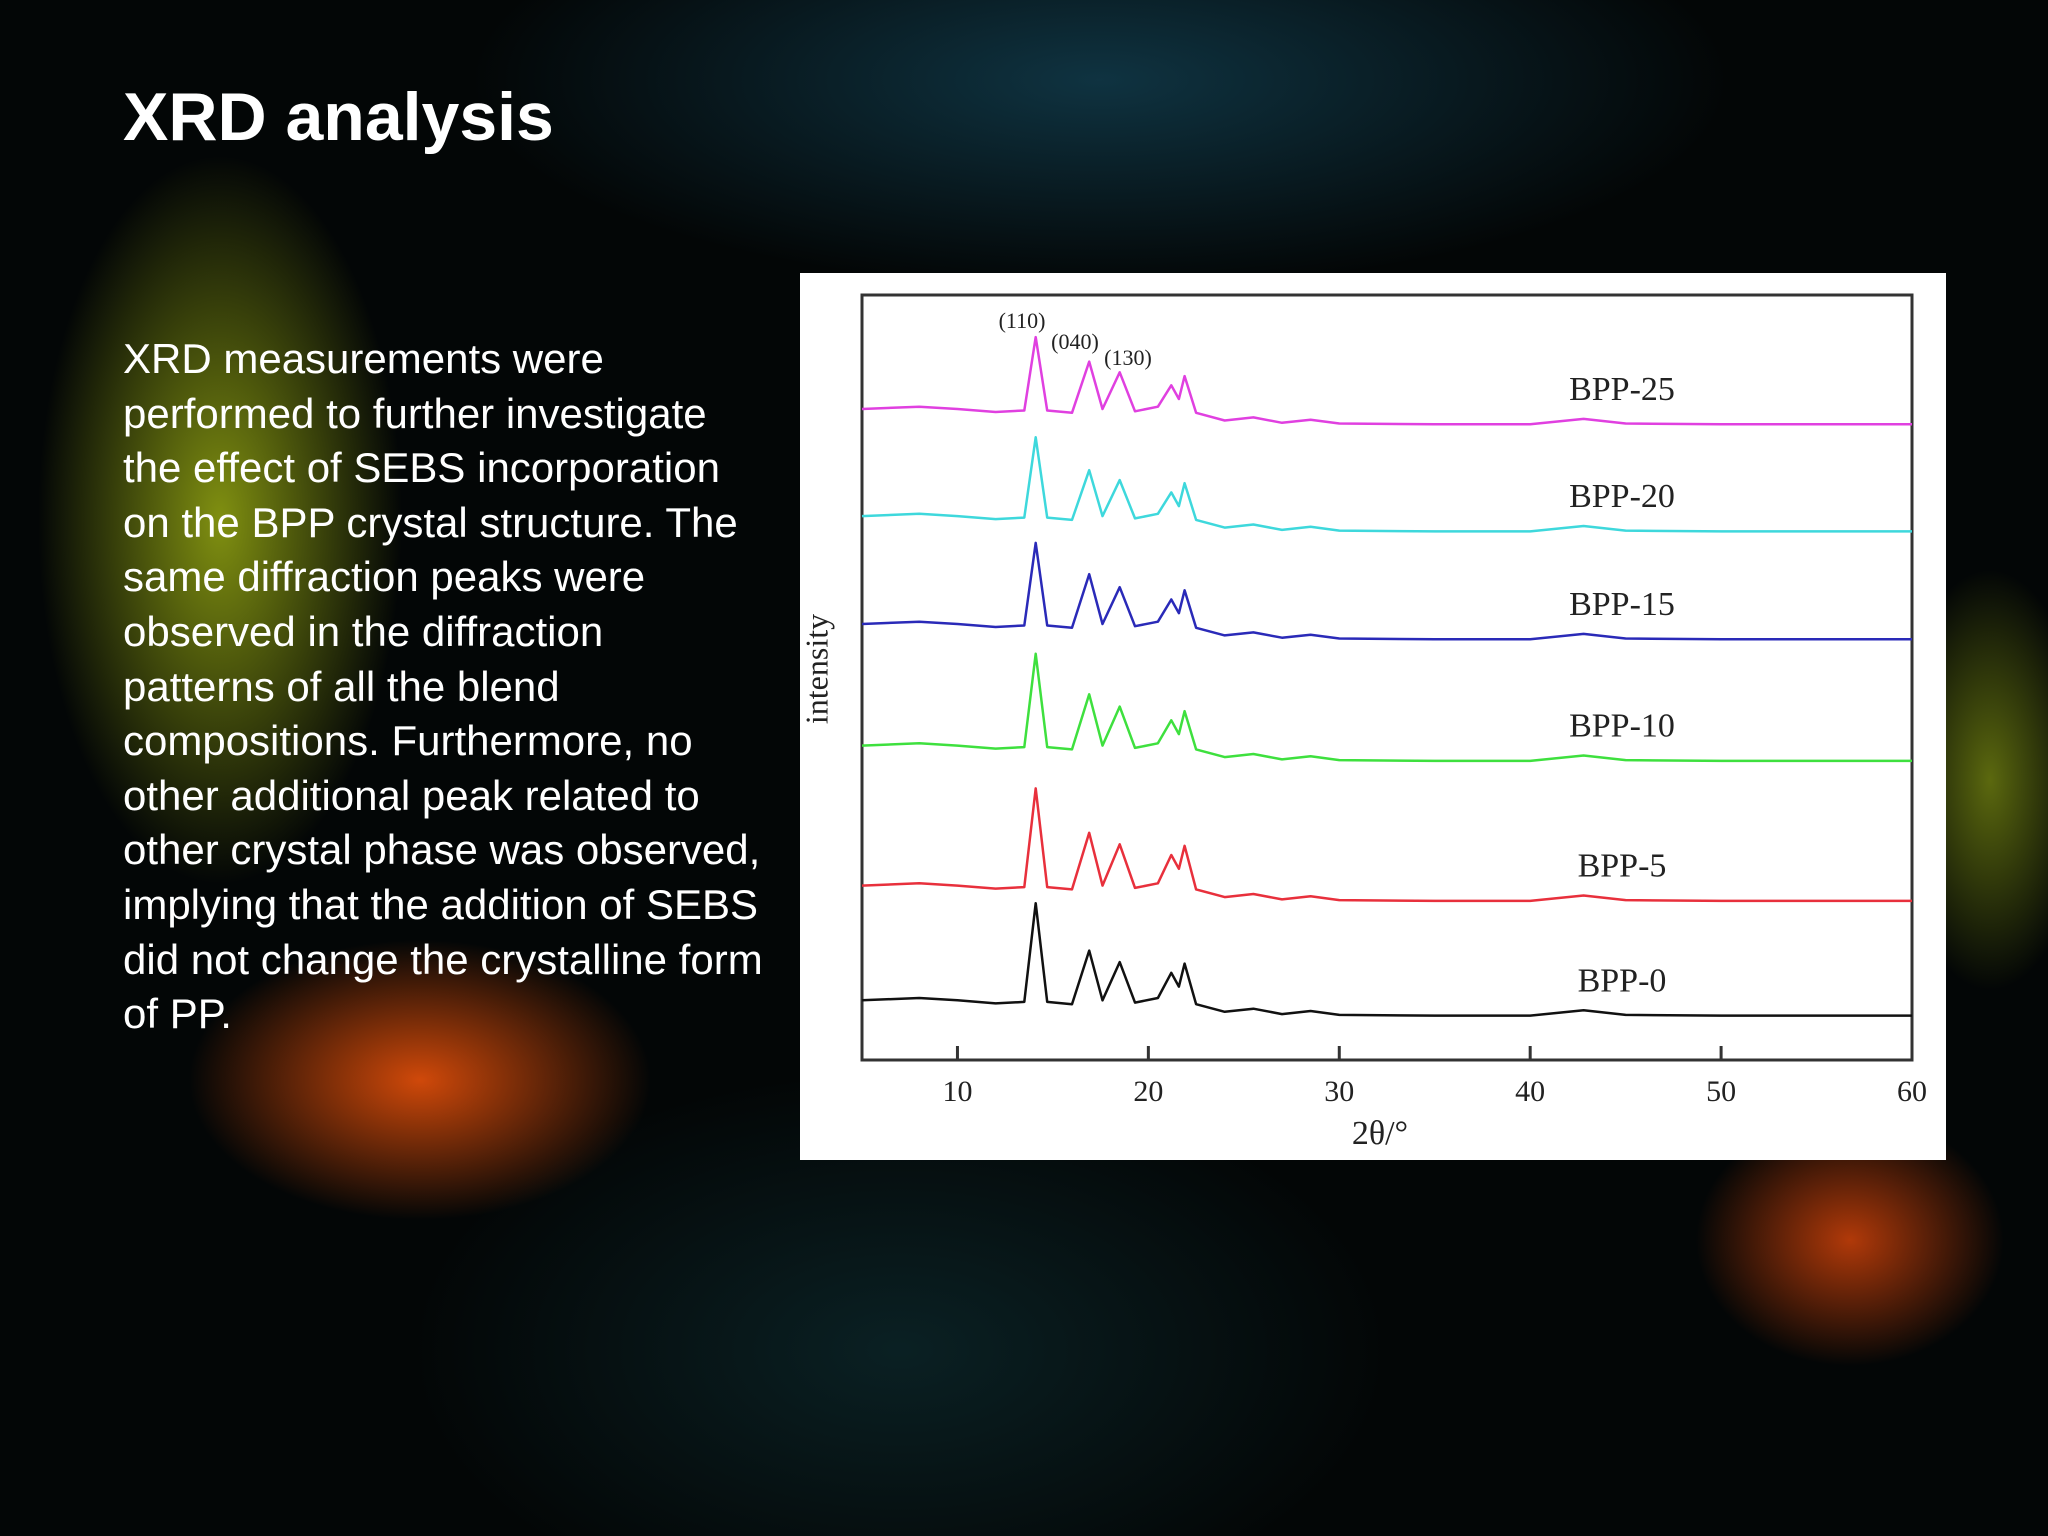 Image resolution: width=2048 pixels, height=1536 pixels. Describe the element at coordinates (957, 1091) in the screenshot. I see `x-tick-label: 10` at that location.